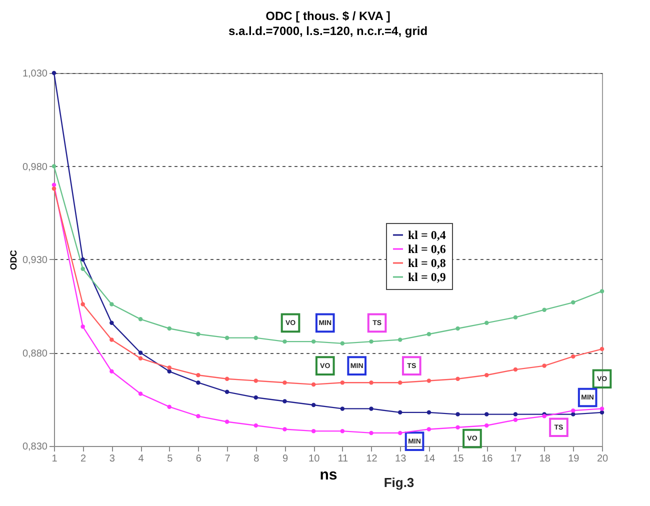 The height and width of the screenshot is (506, 650). Describe the element at coordinates (35, 447) in the screenshot. I see `y-tick-label: 0,830` at that location.